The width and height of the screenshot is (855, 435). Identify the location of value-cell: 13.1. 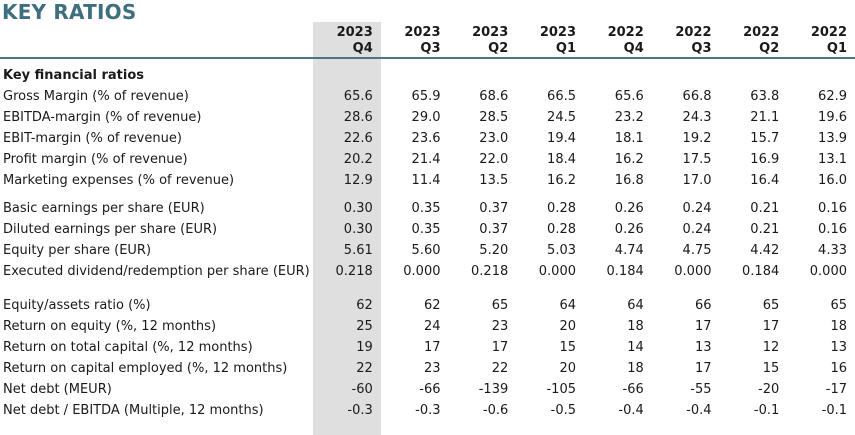
(832, 159).